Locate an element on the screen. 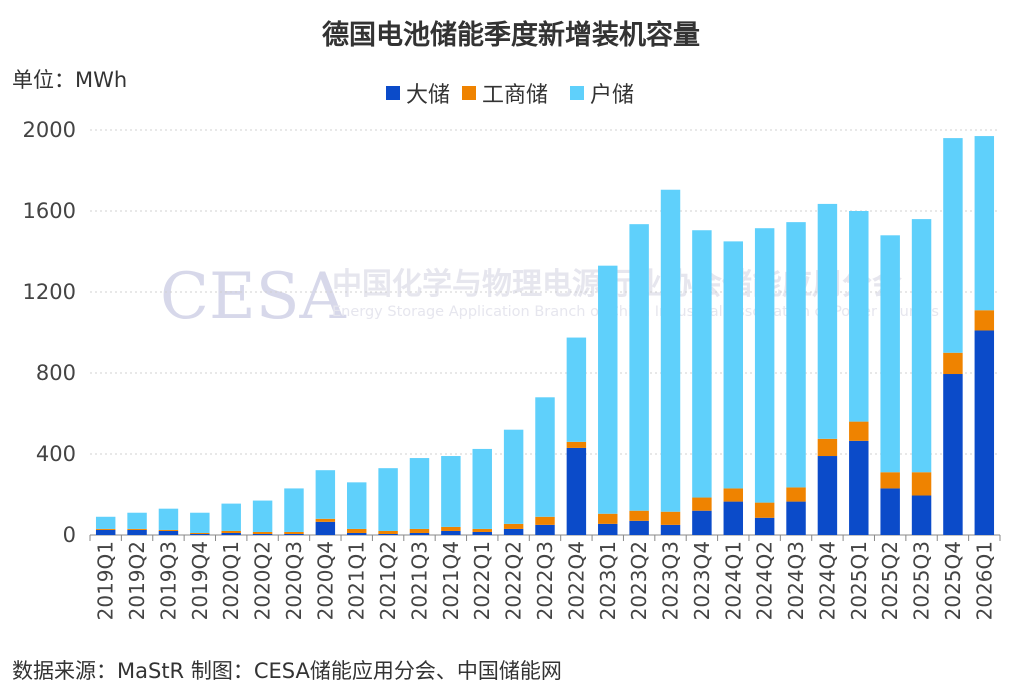  x-tick-label: 2024Q1 is located at coordinates (733, 580).